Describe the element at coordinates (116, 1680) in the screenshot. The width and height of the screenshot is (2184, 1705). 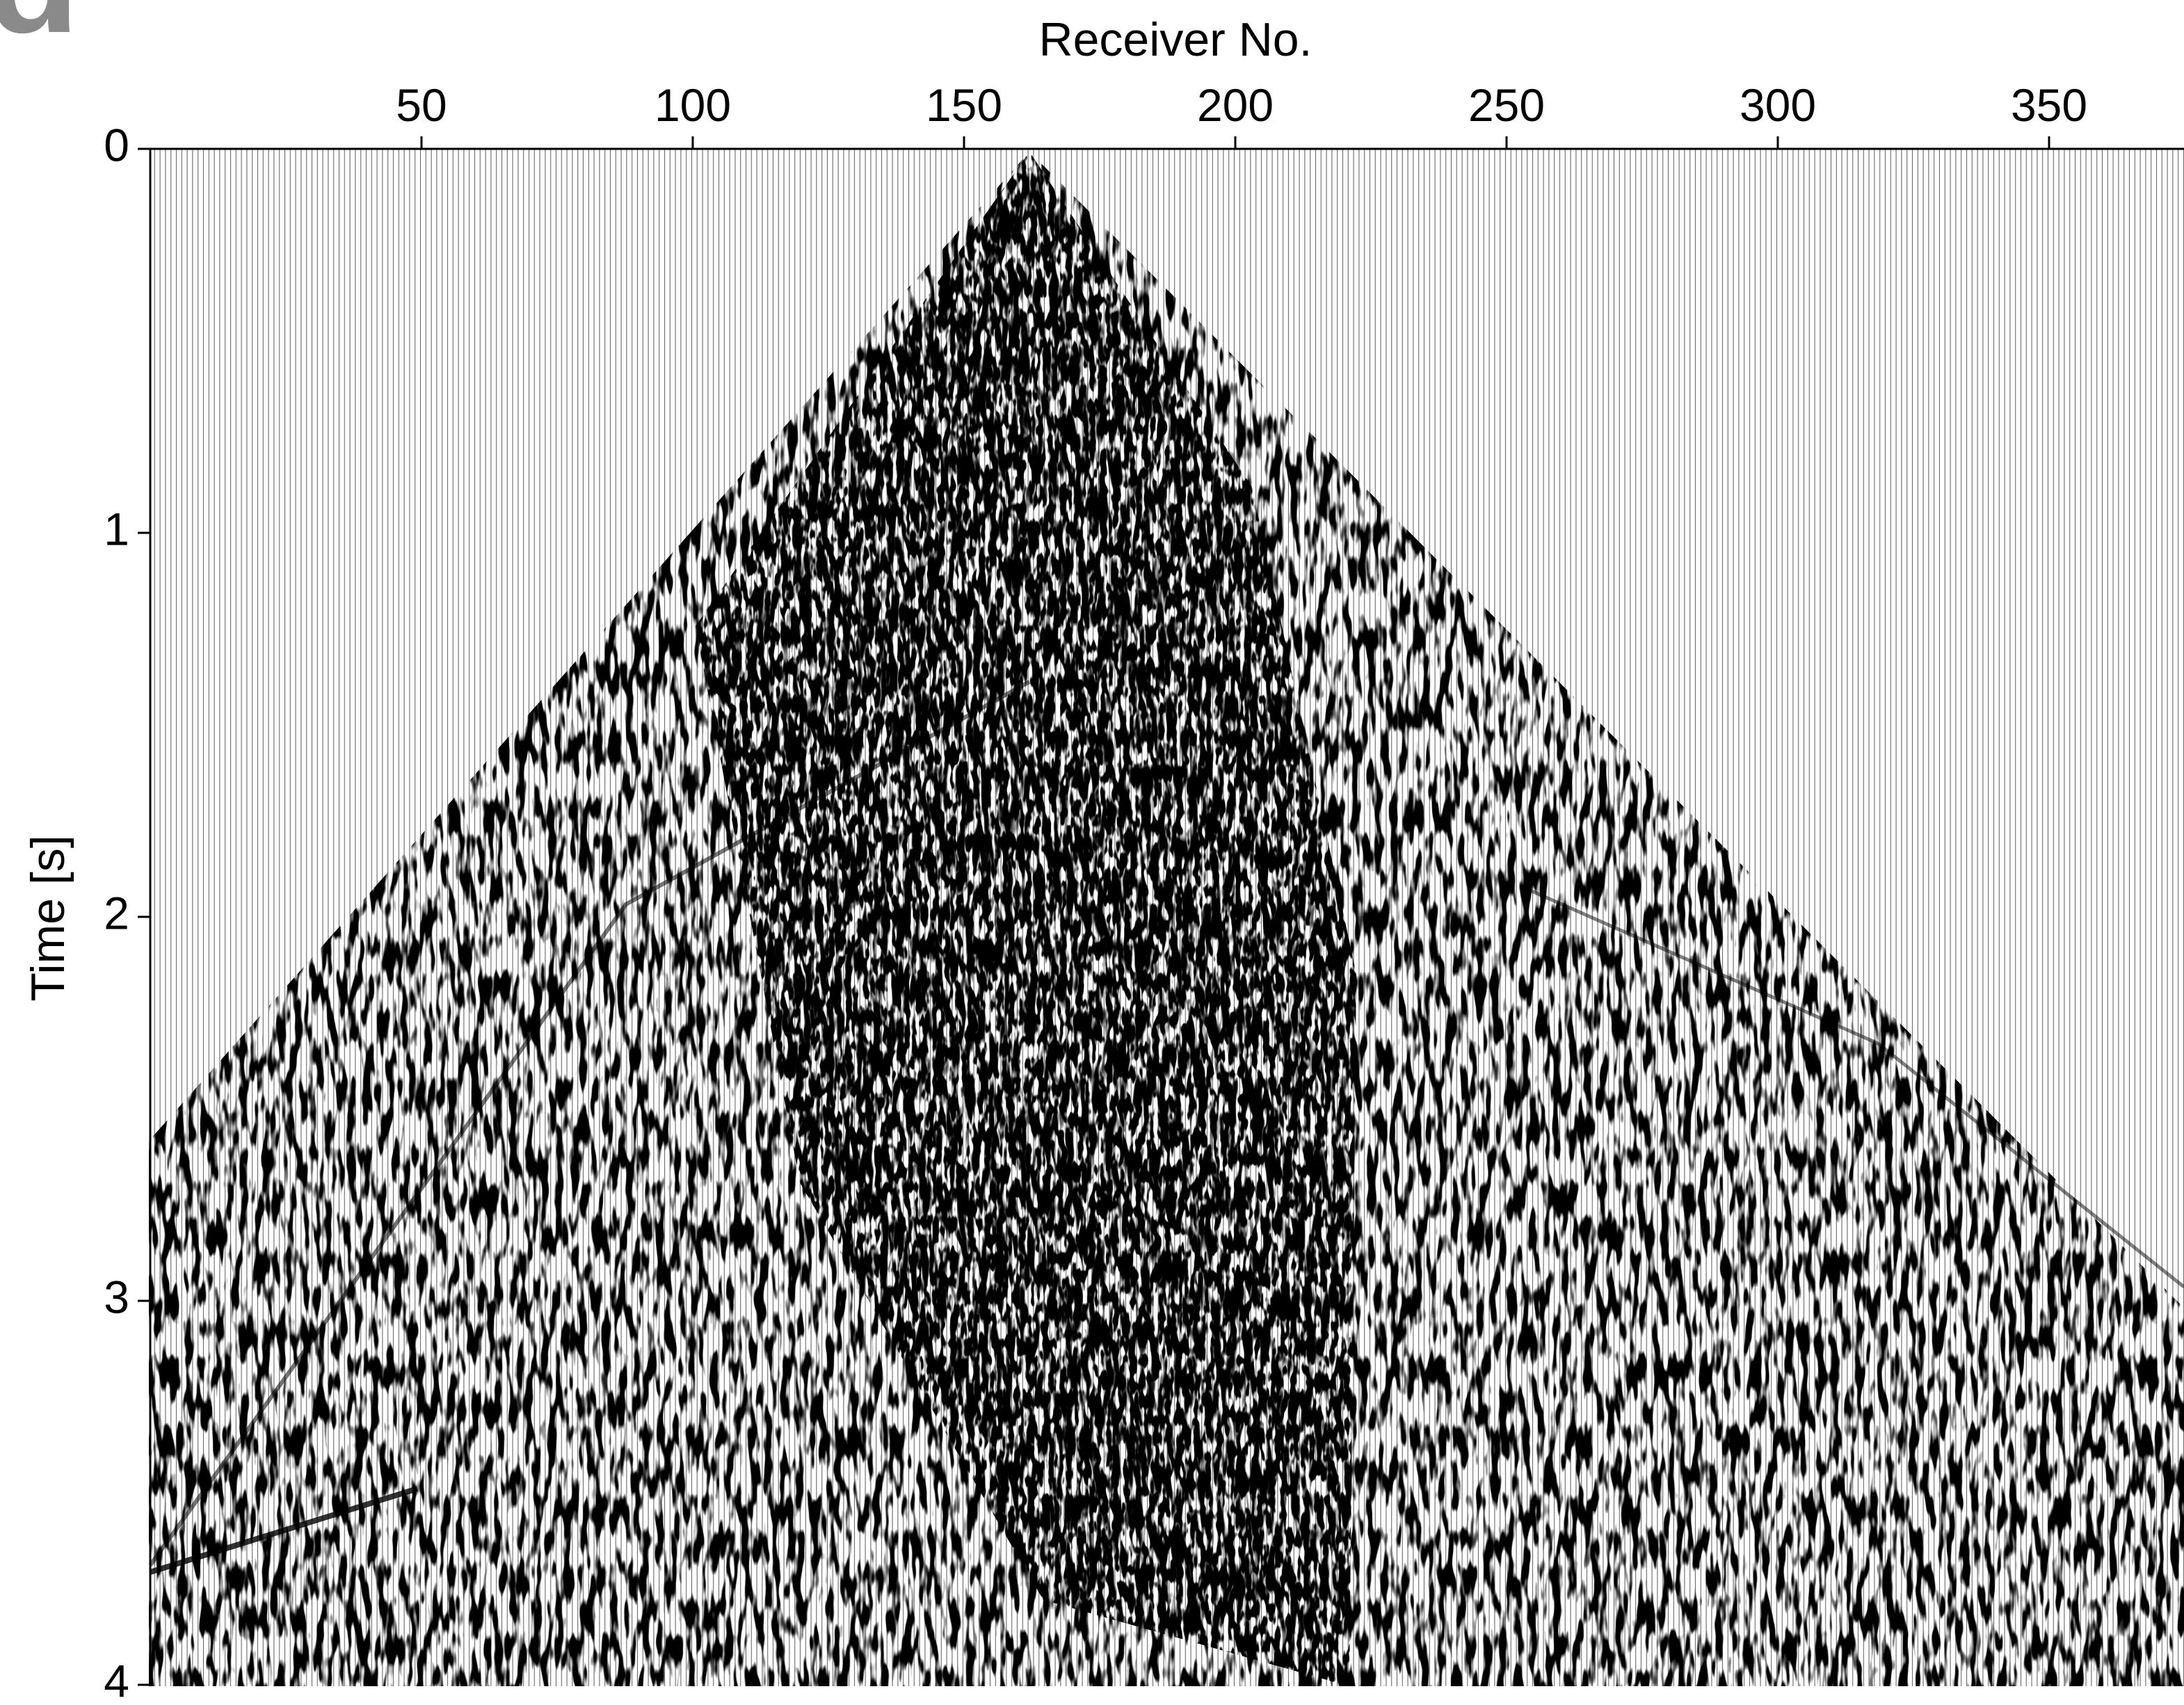
I see `y-tick-label: 4` at that location.